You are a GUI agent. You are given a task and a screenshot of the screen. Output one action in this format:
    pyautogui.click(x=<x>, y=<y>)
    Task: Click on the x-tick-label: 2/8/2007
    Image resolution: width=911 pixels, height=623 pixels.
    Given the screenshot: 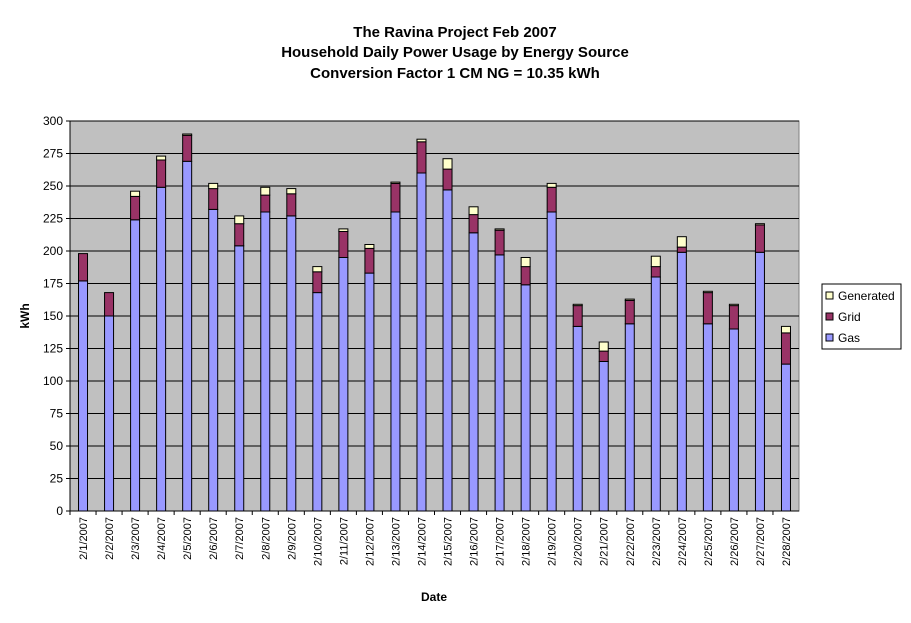 What is the action you would take?
    pyautogui.click(x=266, y=538)
    